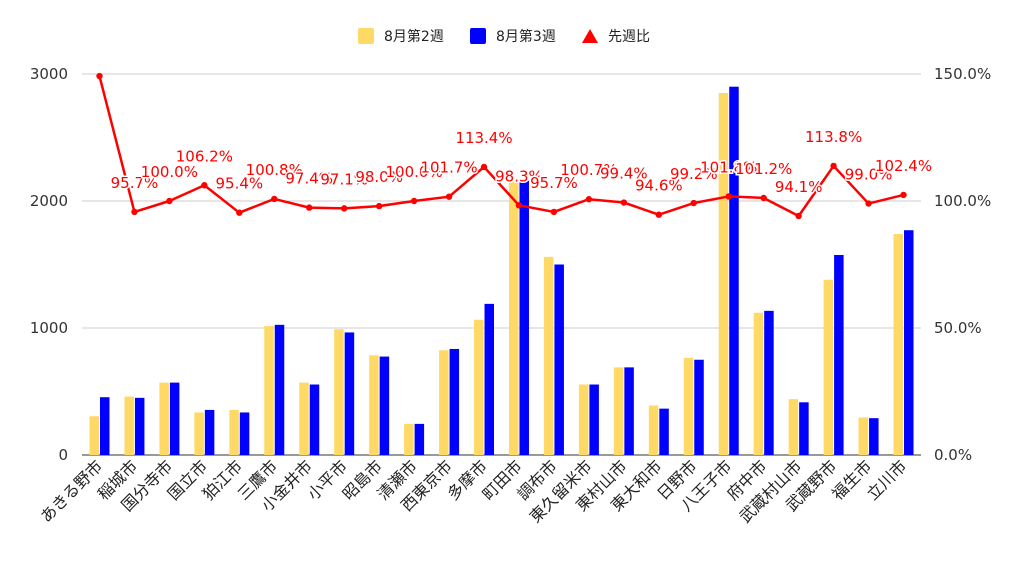 Image resolution: width=1024 pixels, height=563 pixels. I want to click on y-right-tick-label: 0.0%, so click(953, 455).